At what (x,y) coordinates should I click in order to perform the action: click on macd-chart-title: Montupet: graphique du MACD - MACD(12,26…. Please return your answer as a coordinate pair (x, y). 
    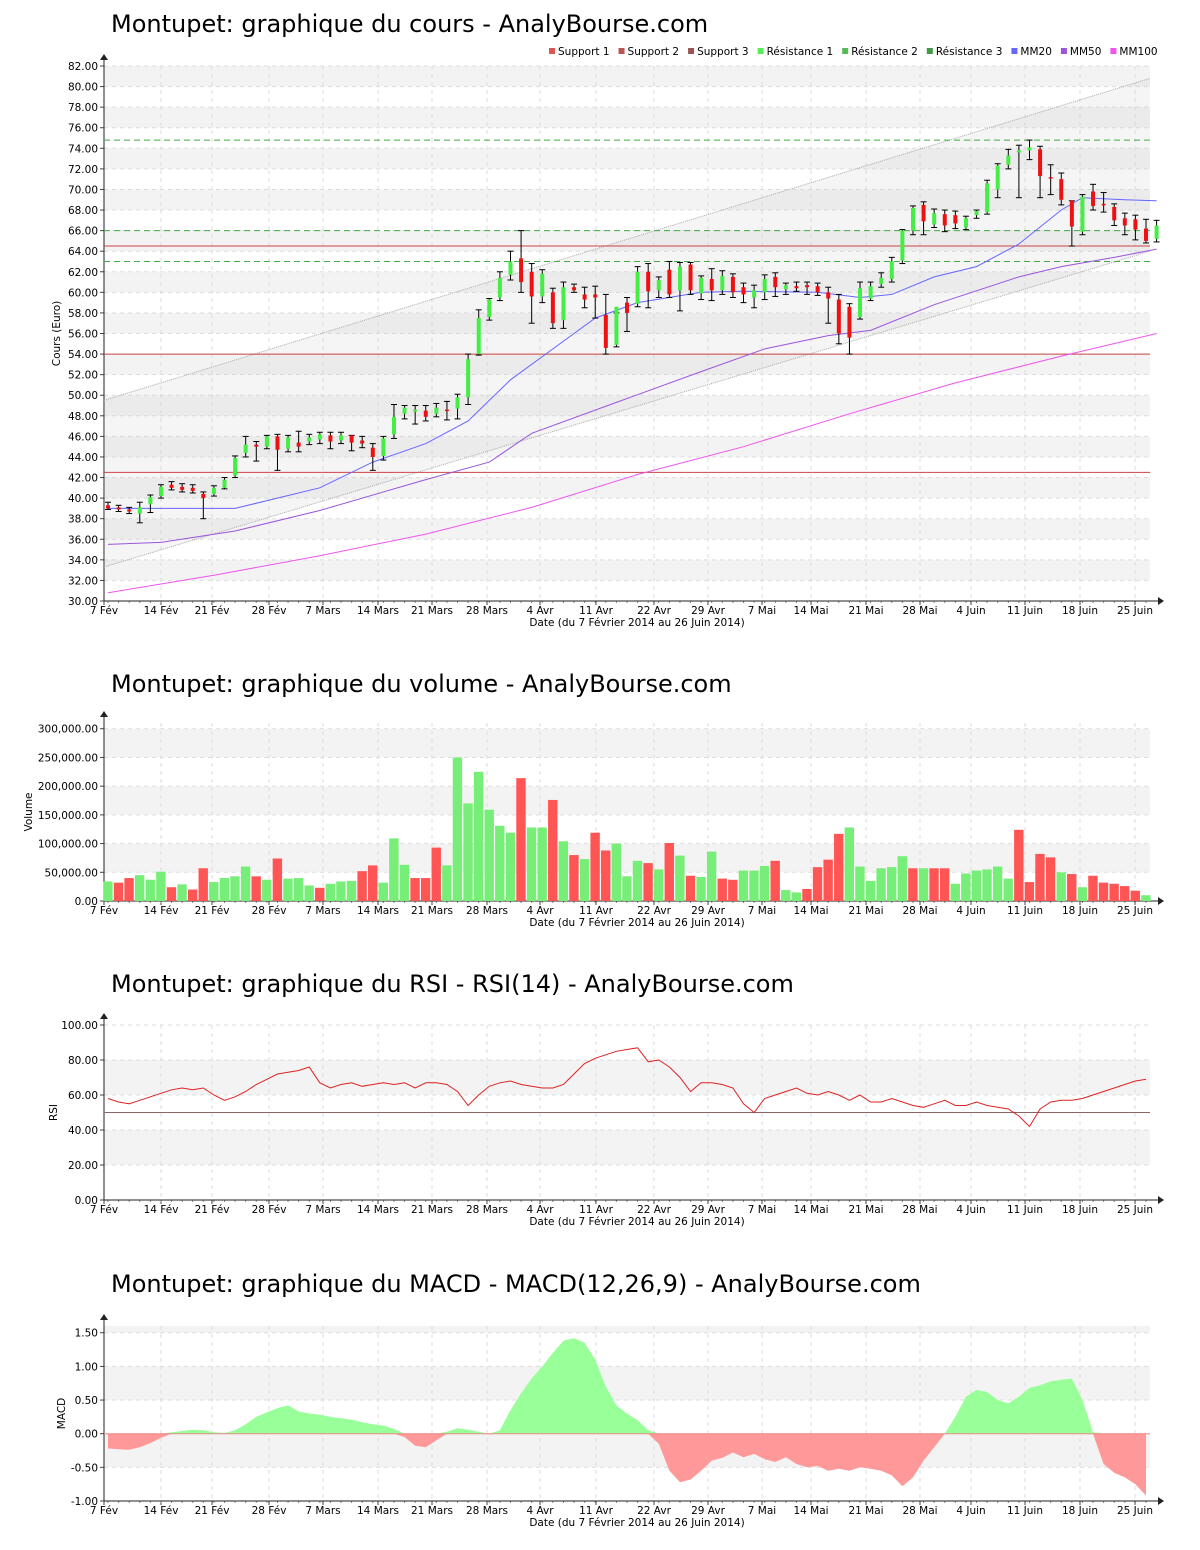
    Looking at the image, I should click on (516, 1284).